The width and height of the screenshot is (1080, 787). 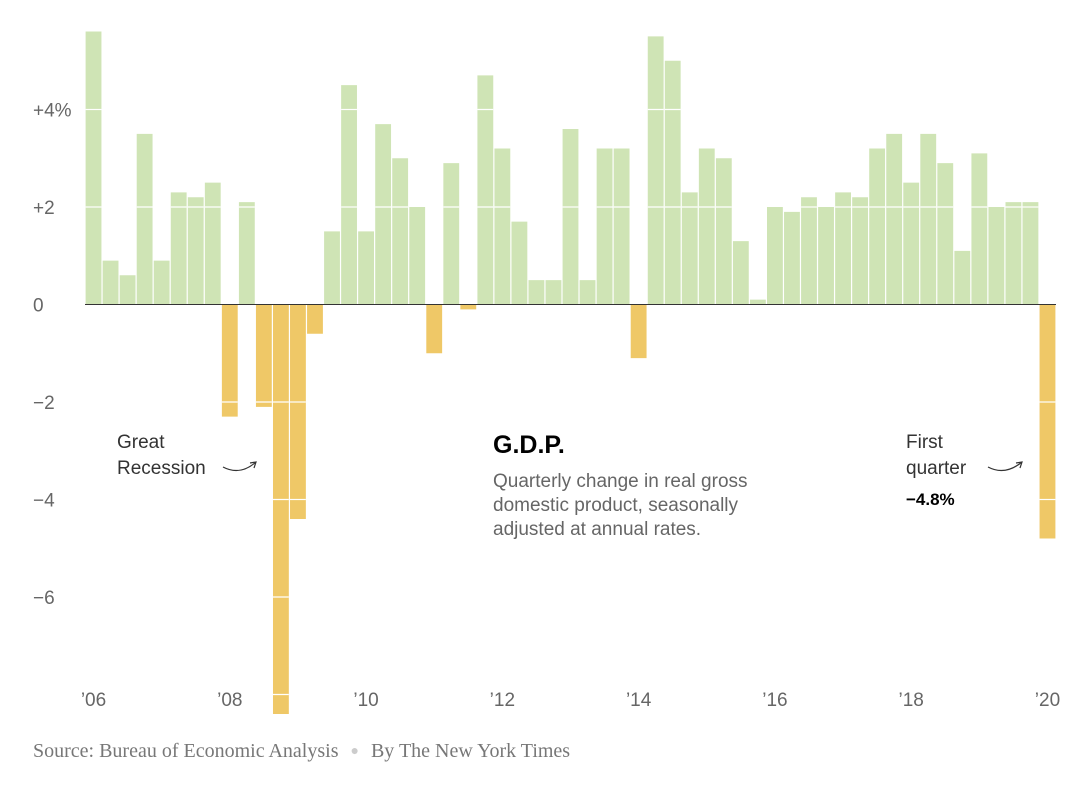 What do you see at coordinates (187, 455) in the screenshot?
I see `great-recession-annotation: Great Recession` at bounding box center [187, 455].